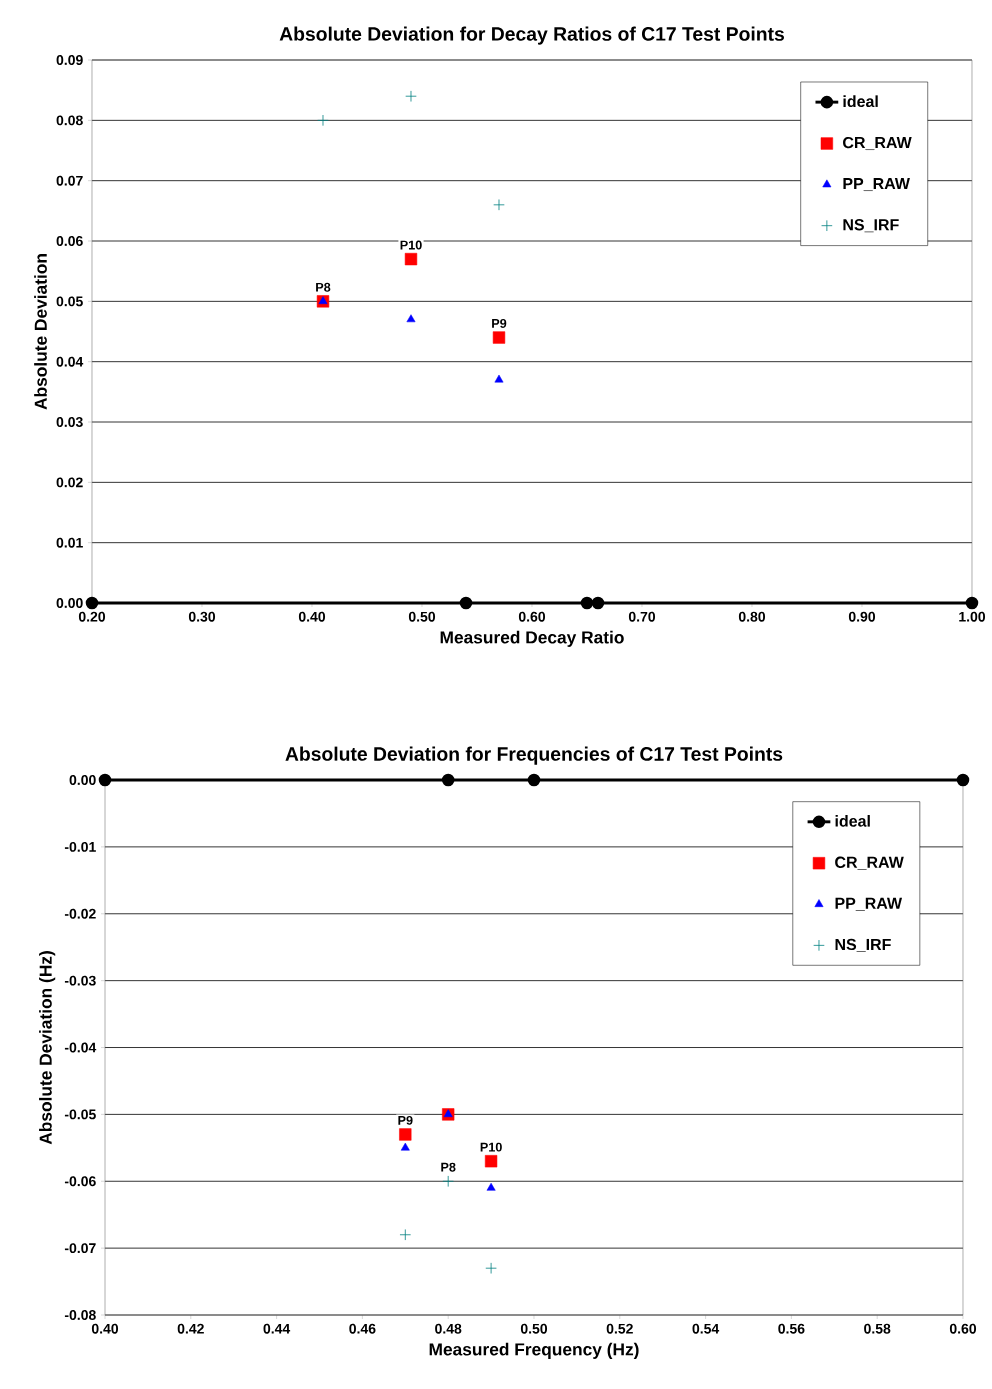  I want to click on x-tick-label: 0.46, so click(362, 1328).